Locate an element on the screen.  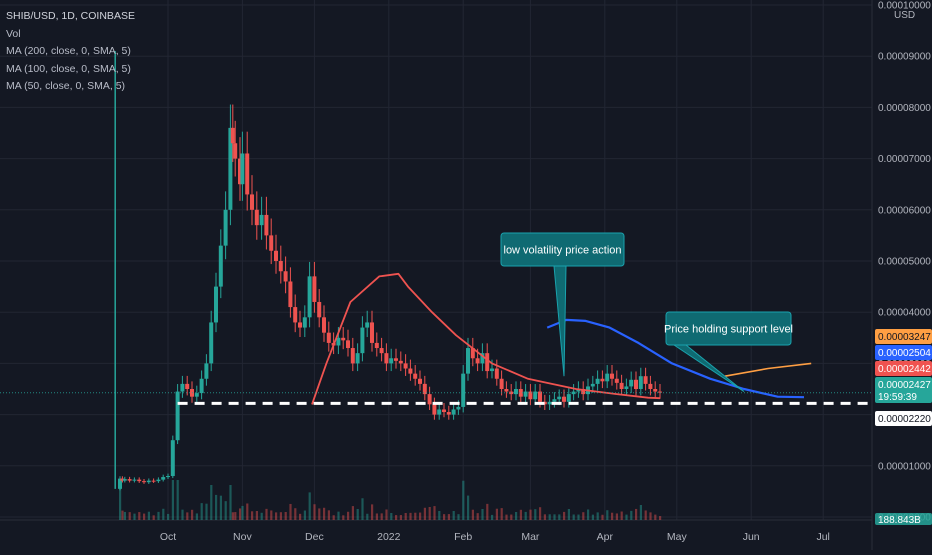
indicator-volume: Vol is located at coordinates (13, 33).